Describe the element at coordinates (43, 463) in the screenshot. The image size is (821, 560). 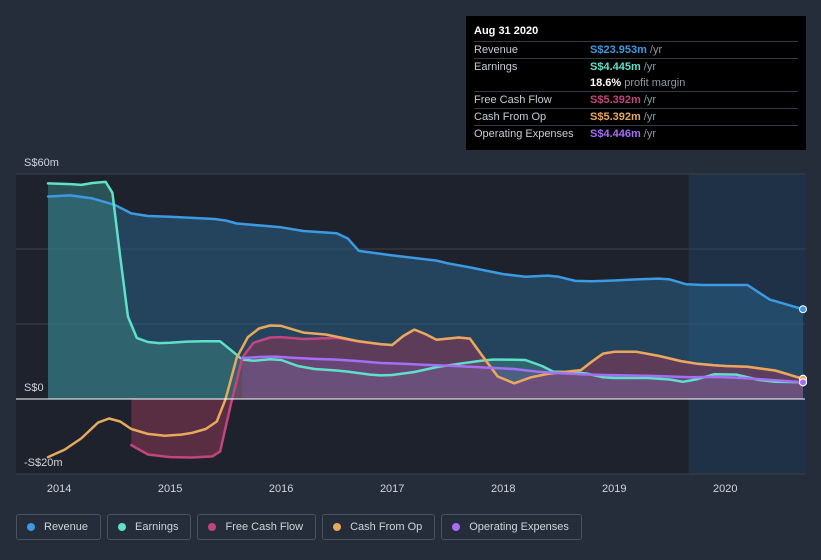
I see `y-tick-label: -S$20m` at that location.